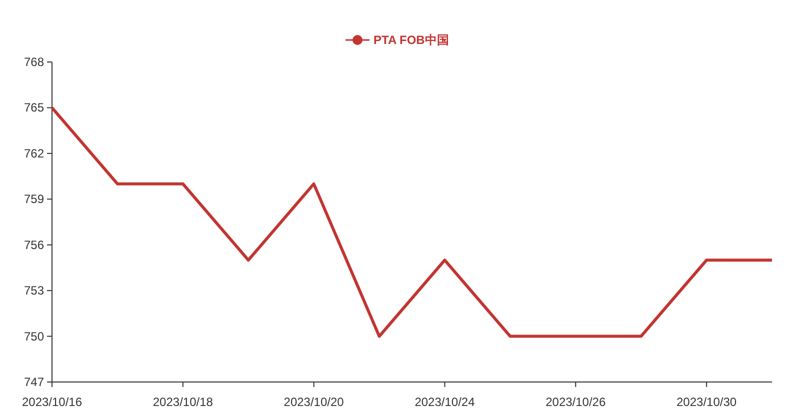 The image size is (795, 419). What do you see at coordinates (411, 40) in the screenshot?
I see `legend-label: PTA FOB中国` at bounding box center [411, 40].